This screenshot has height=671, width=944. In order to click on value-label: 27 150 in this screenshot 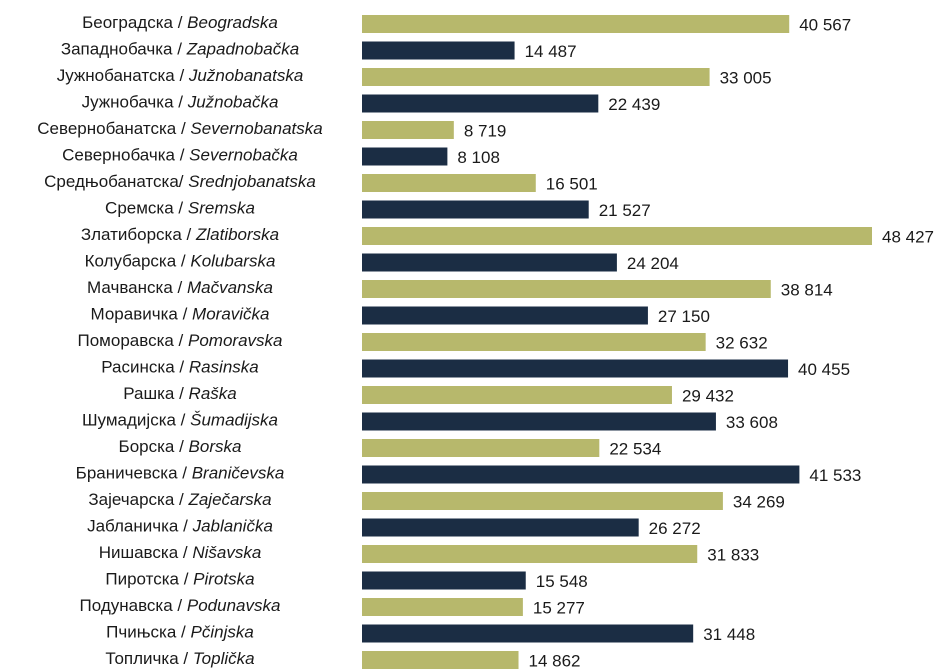, I will do `click(684, 316)`.